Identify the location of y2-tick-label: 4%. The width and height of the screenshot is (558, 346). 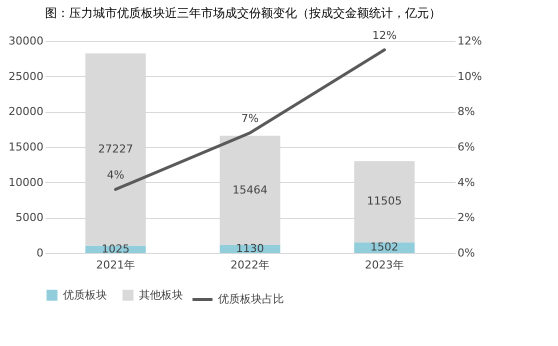
(466, 182).